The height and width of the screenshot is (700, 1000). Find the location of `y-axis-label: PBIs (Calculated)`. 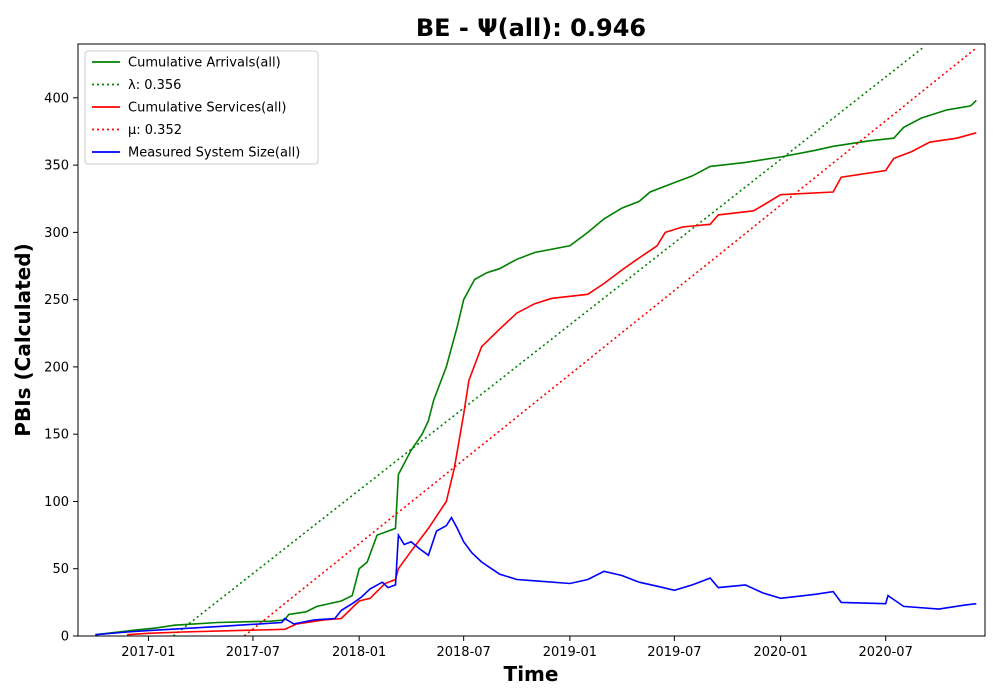

y-axis-label: PBIs (Calculated) is located at coordinates (23, 339).